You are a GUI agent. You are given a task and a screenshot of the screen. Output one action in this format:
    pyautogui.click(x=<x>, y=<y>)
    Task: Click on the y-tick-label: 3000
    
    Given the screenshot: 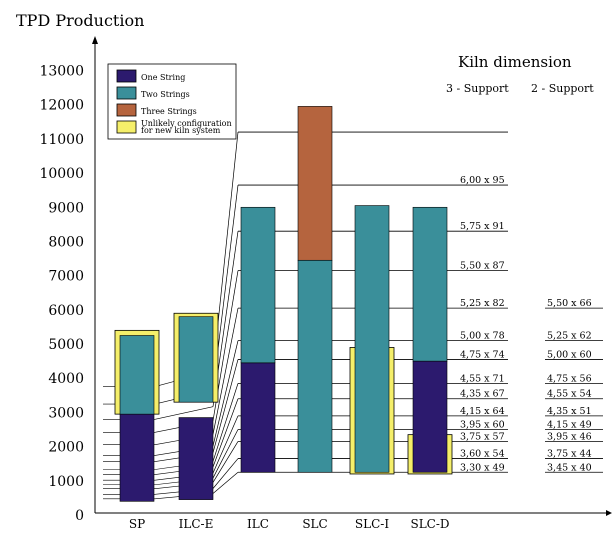 What is the action you would take?
    pyautogui.click(x=66, y=413)
    